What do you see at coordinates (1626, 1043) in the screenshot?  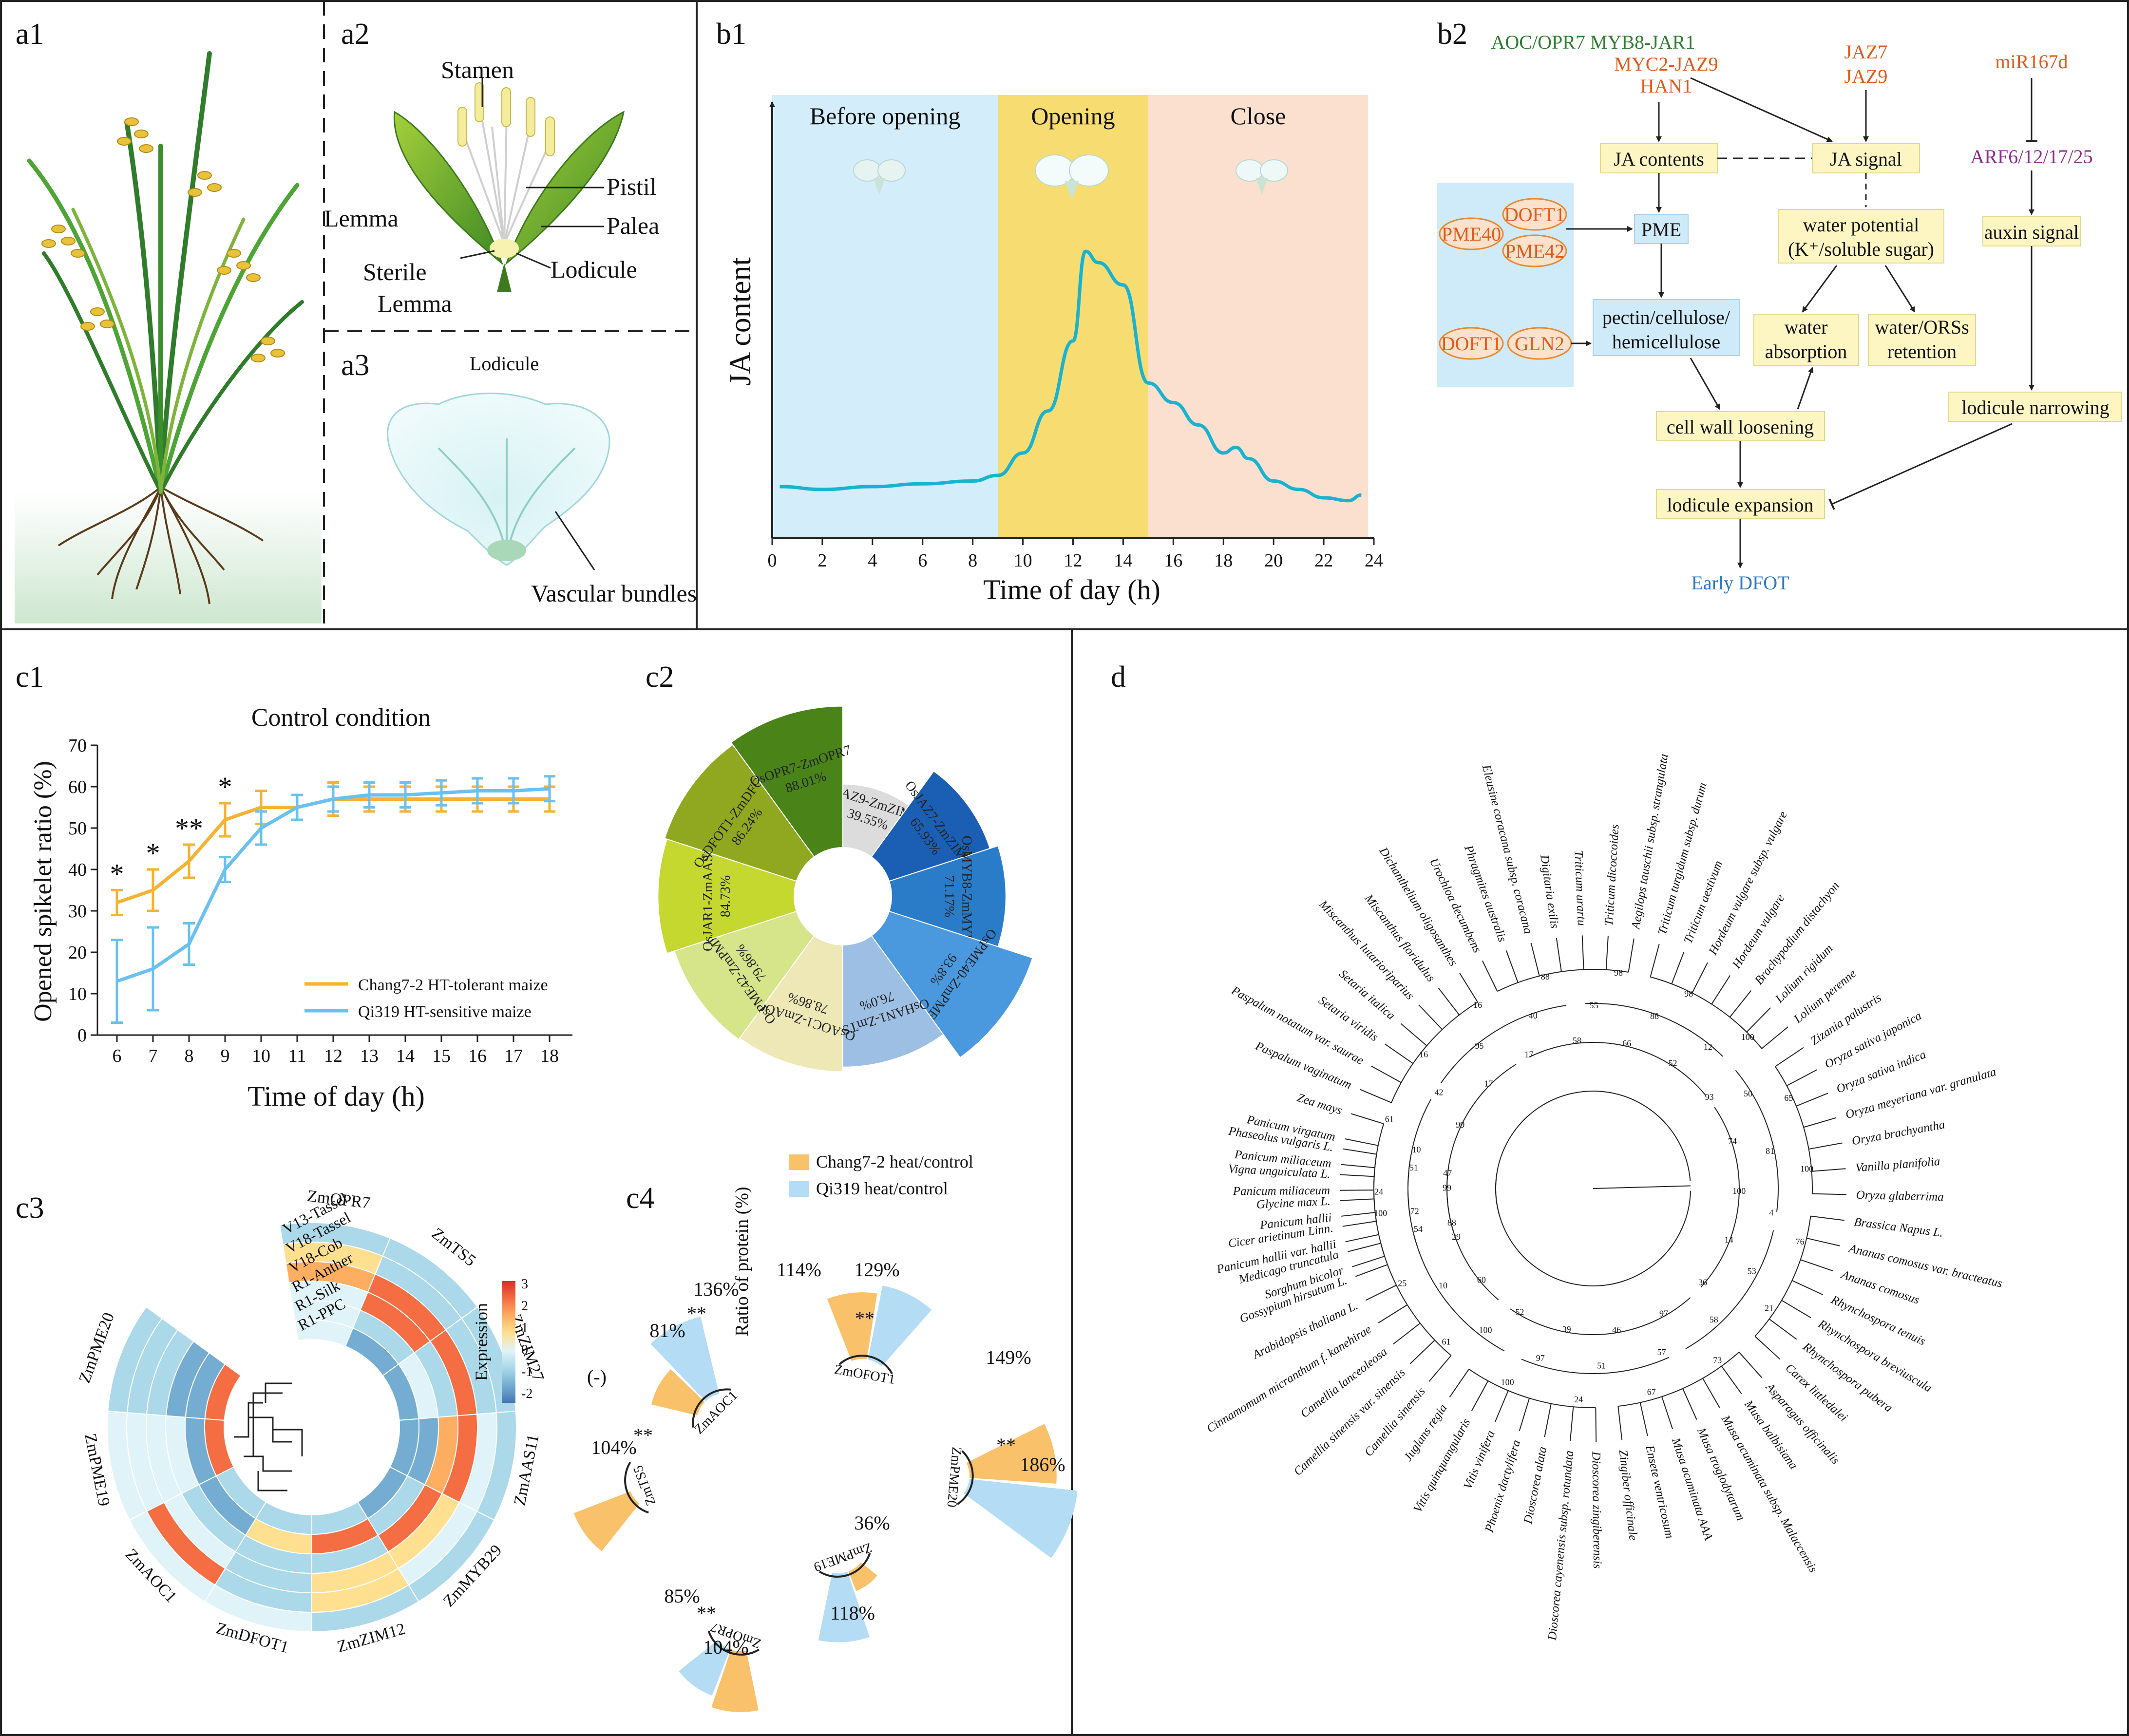 I see `bootstrap-value: 66` at bounding box center [1626, 1043].